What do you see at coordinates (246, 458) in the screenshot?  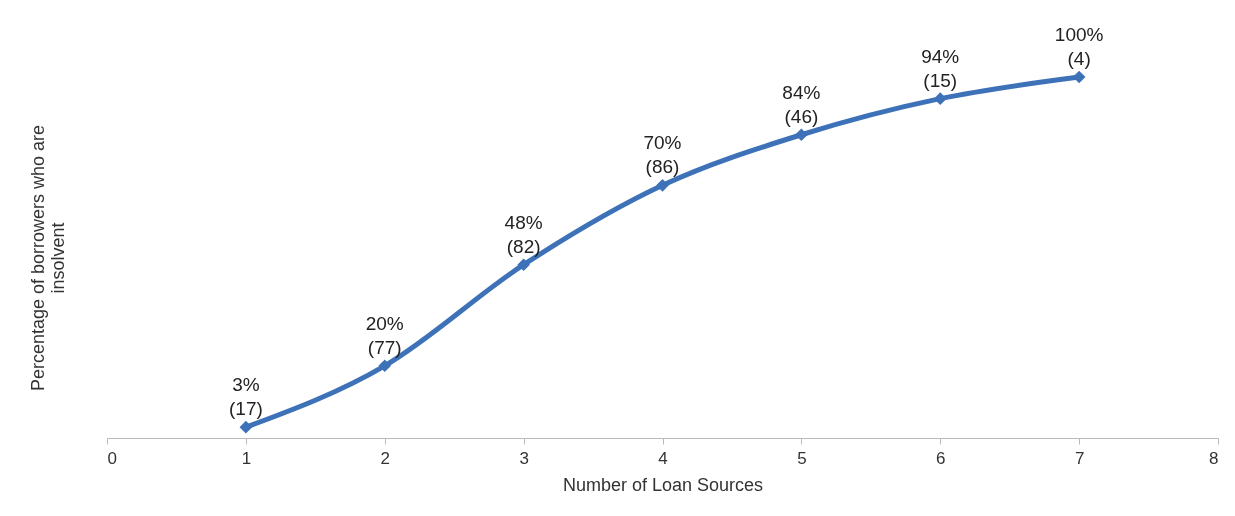 I see `x-tick-label: 1` at bounding box center [246, 458].